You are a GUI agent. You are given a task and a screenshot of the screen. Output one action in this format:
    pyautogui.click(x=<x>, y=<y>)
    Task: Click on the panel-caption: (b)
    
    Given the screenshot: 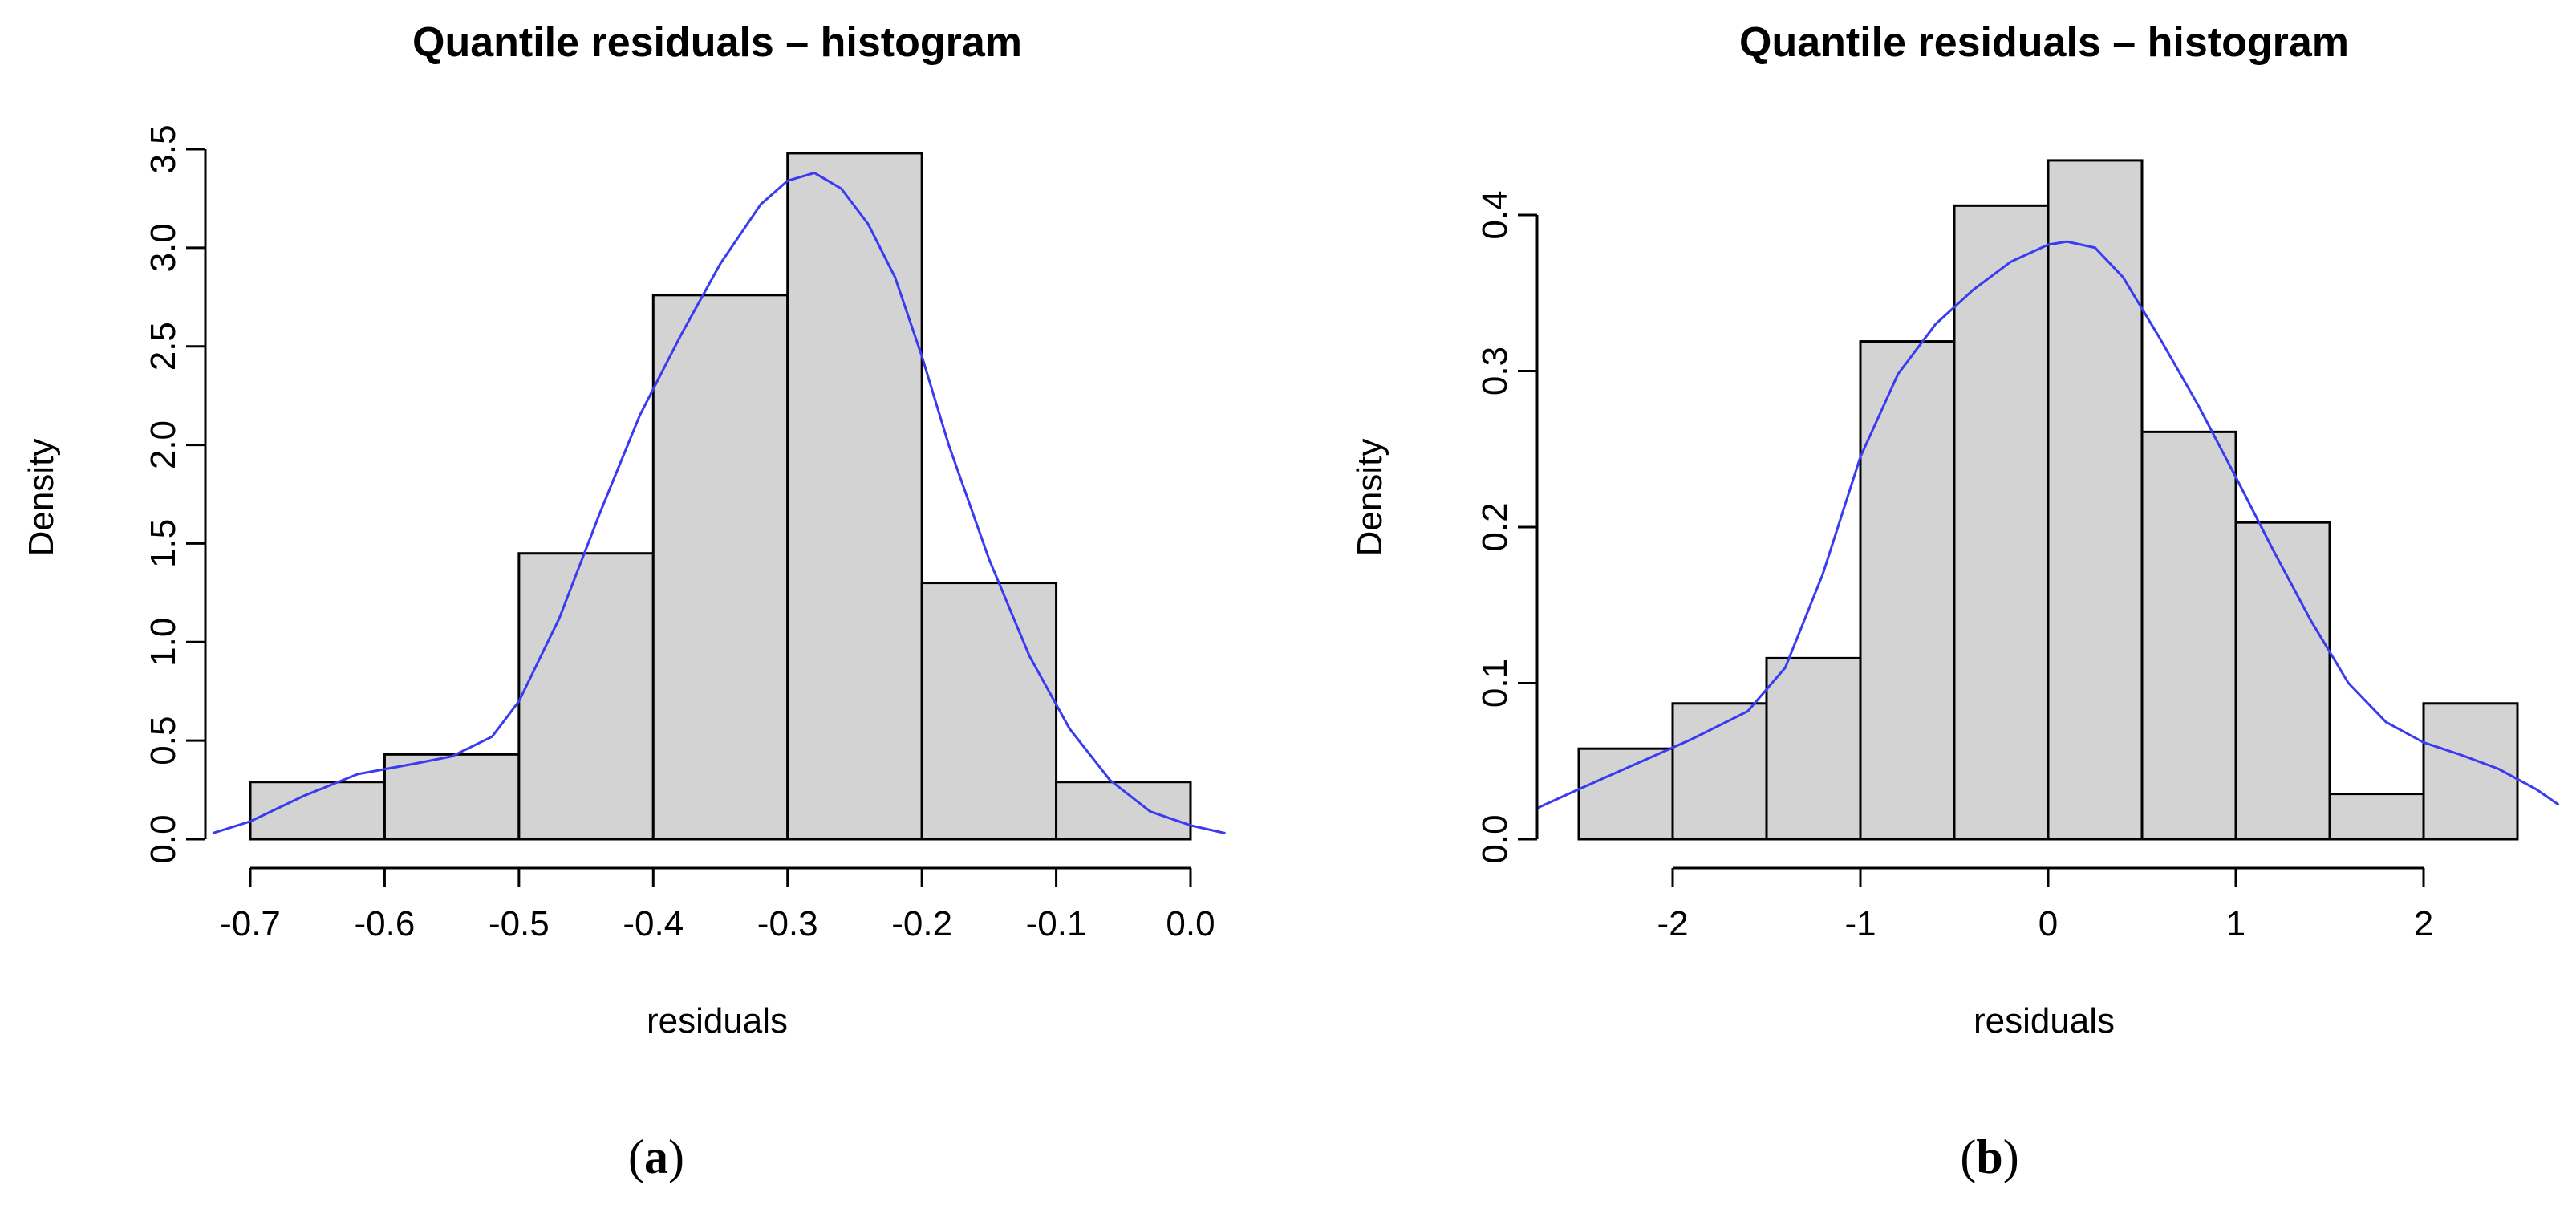 What is the action you would take?
    pyautogui.click(x=1989, y=1156)
    